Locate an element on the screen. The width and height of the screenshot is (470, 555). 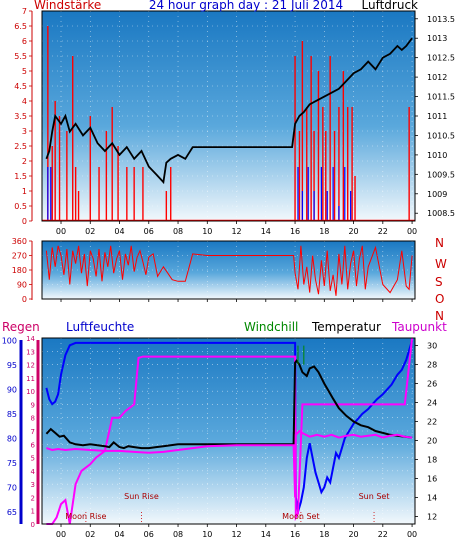
event-label: Sun Rise is located at coordinates (141, 496).